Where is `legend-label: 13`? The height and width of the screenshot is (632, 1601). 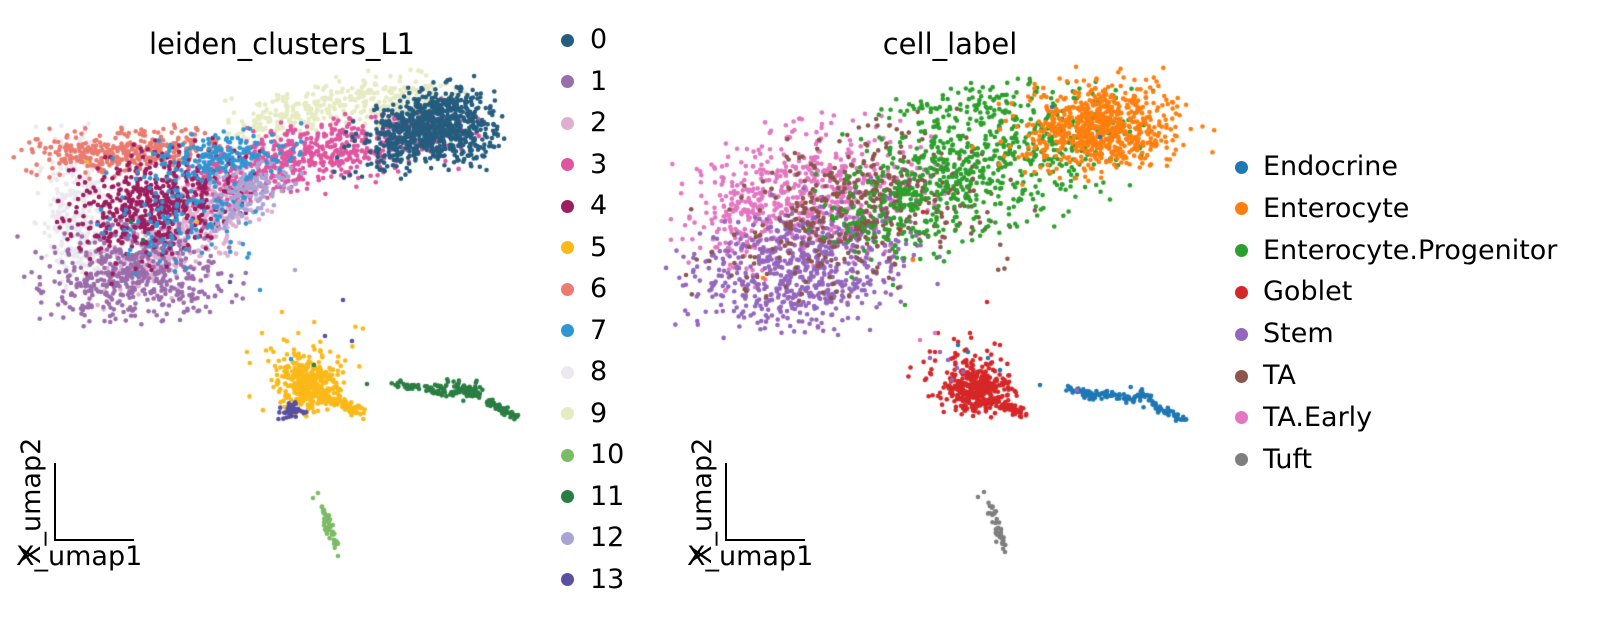 legend-label: 13 is located at coordinates (607, 579).